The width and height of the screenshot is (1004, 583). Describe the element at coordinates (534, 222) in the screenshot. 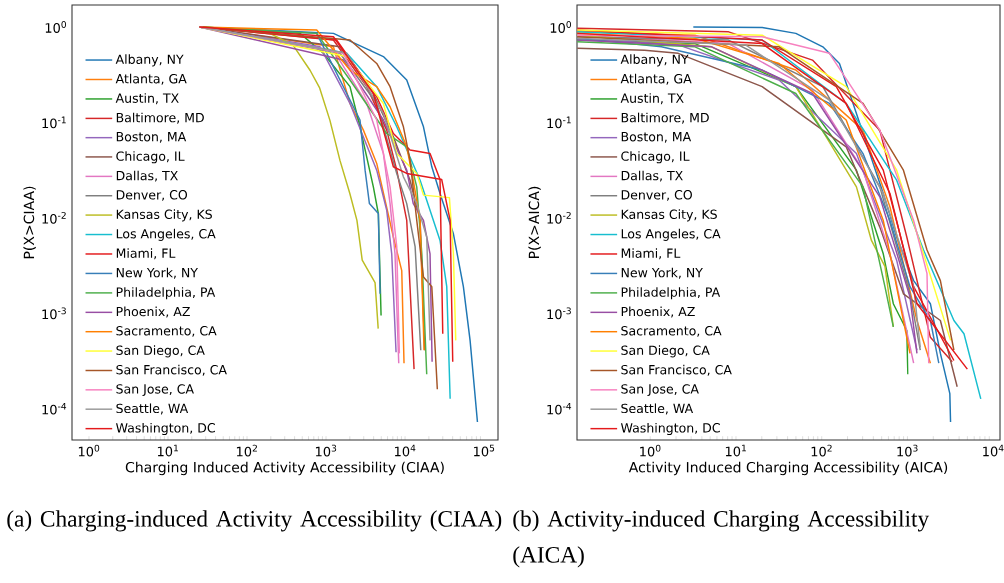

I see `y-axis-title: P(X>AICA)` at that location.